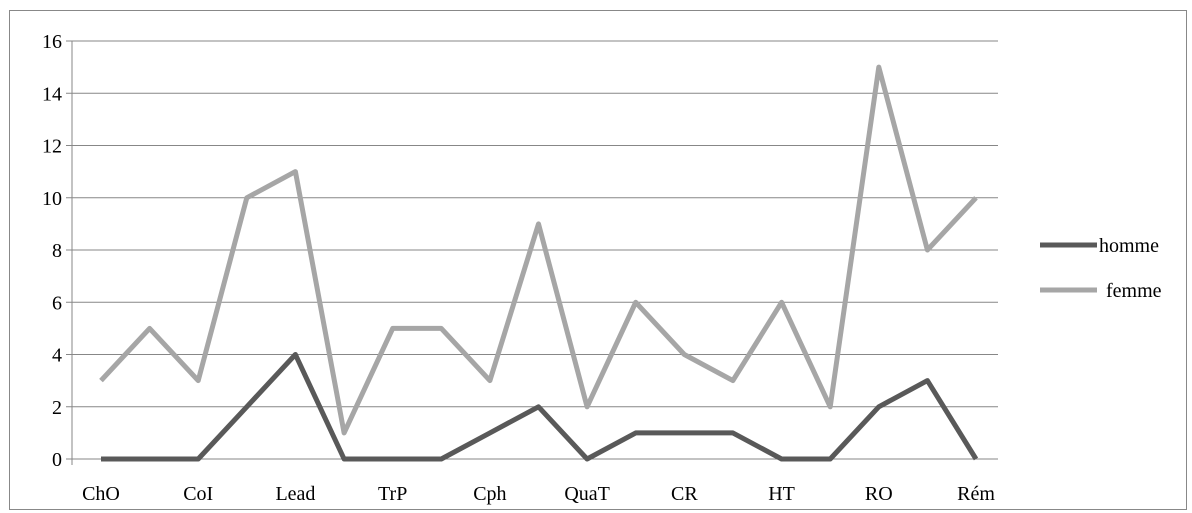 The image size is (1192, 513). I want to click on legend-label-femme: femme, so click(1134, 291).